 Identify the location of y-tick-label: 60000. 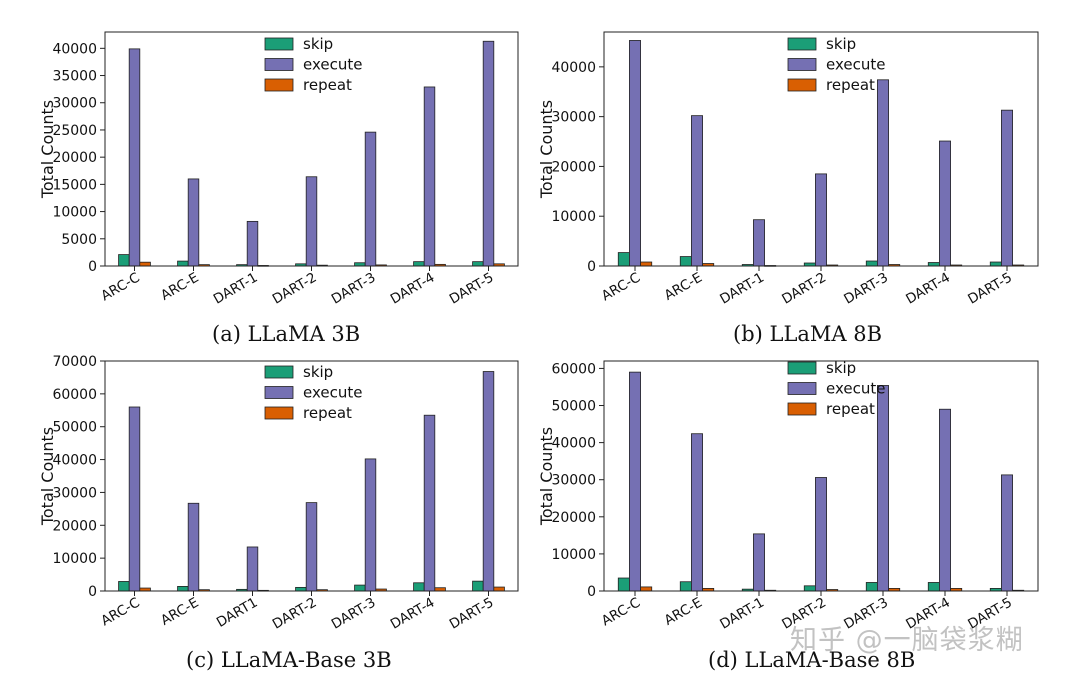
(573, 369).